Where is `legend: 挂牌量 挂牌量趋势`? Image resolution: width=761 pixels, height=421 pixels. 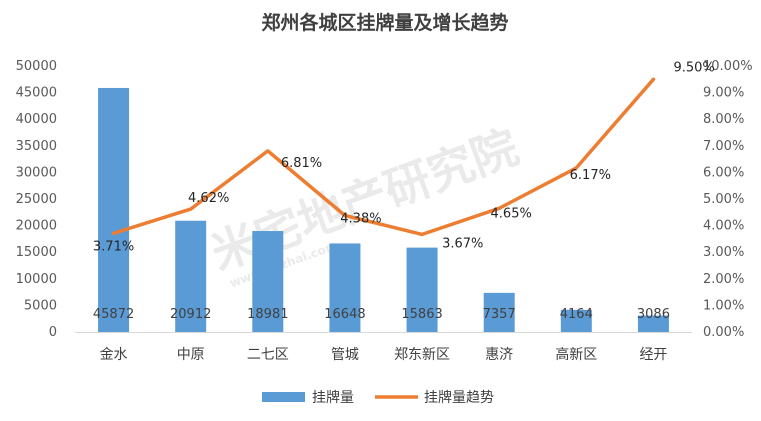
legend: 挂牌量 挂牌量趋势 is located at coordinates (378, 397).